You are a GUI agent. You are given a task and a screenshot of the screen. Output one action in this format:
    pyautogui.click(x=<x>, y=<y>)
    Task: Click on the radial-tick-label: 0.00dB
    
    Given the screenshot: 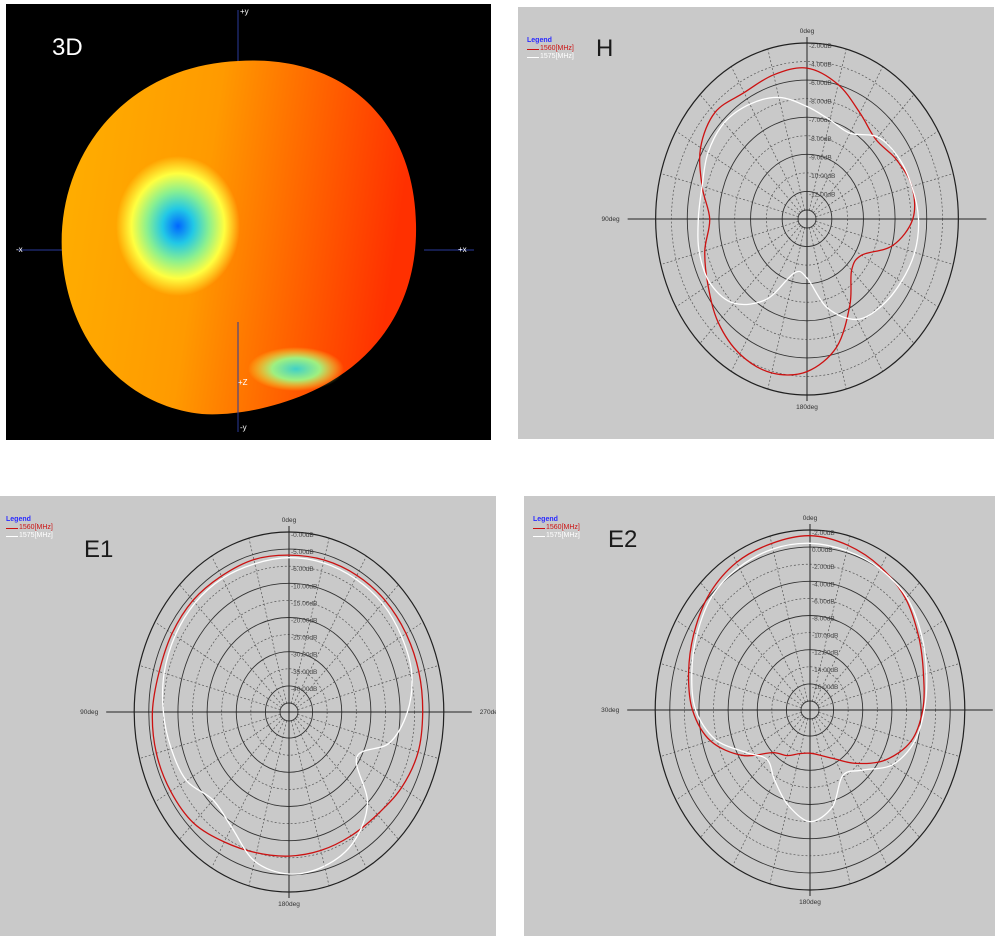 What is the action you would take?
    pyautogui.click(x=822, y=550)
    